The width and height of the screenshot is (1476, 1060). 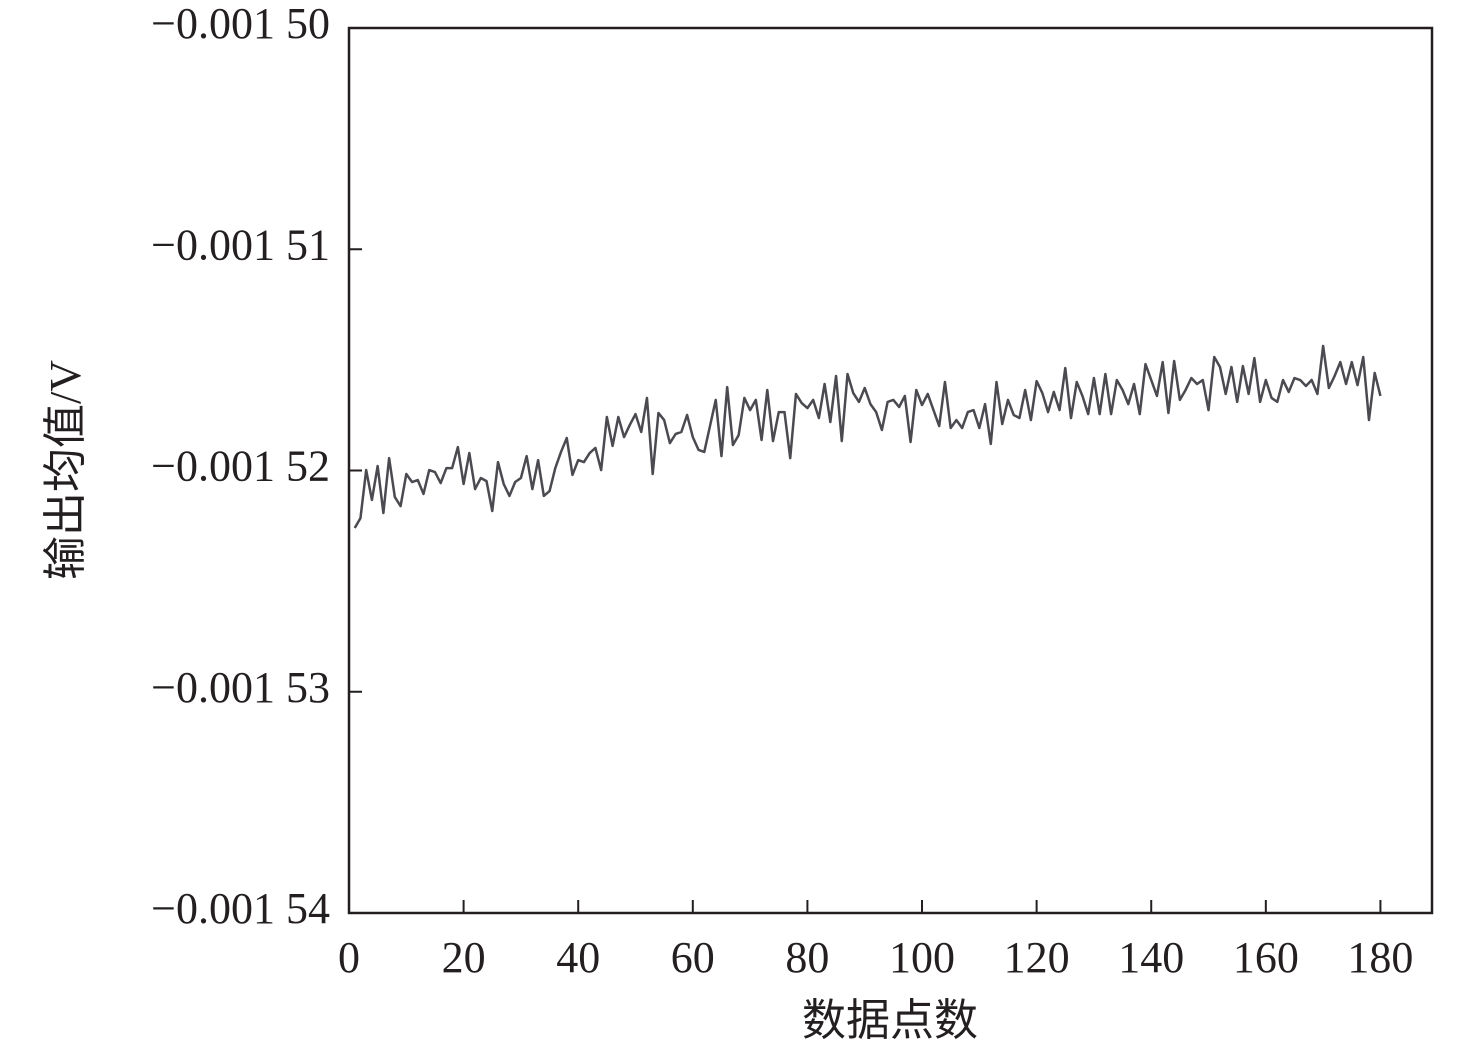 I want to click on x-tick-label: 160, so click(x=1266, y=957).